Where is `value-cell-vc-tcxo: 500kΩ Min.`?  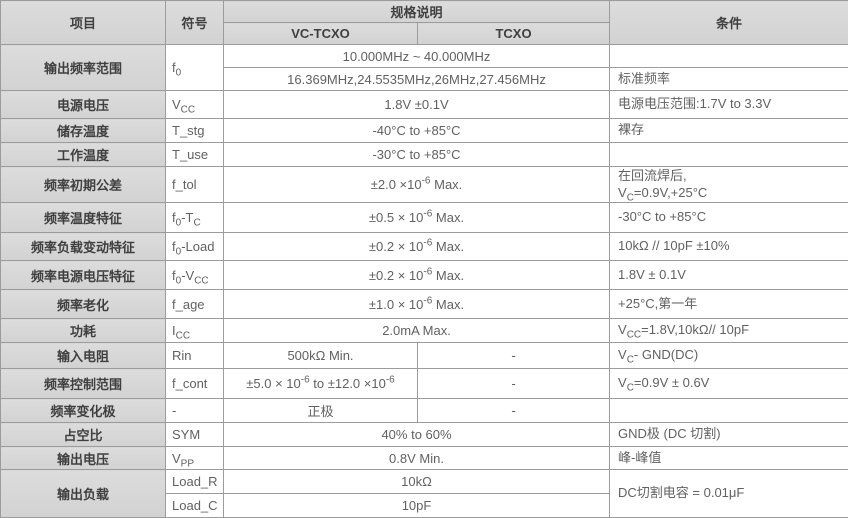 value-cell-vc-tcxo: 500kΩ Min. is located at coordinates (321, 356).